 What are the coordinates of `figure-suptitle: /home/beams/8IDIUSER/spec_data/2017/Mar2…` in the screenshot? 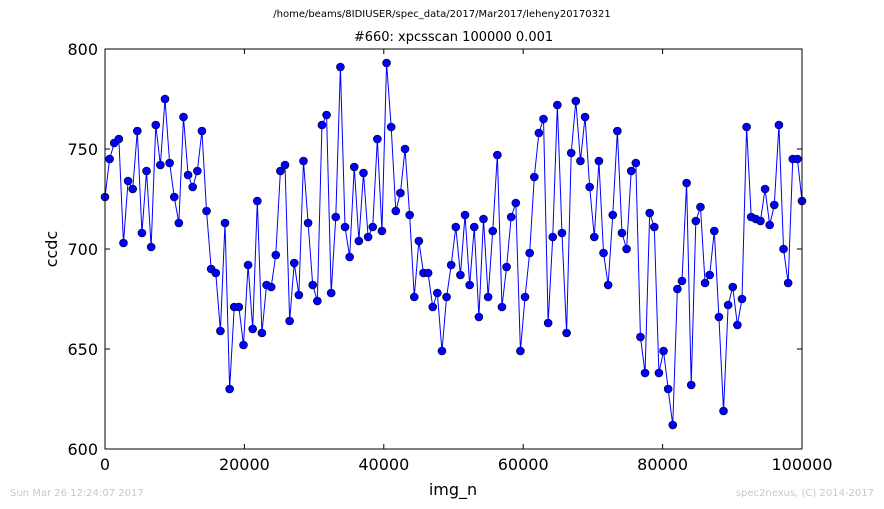 It's located at (442, 14).